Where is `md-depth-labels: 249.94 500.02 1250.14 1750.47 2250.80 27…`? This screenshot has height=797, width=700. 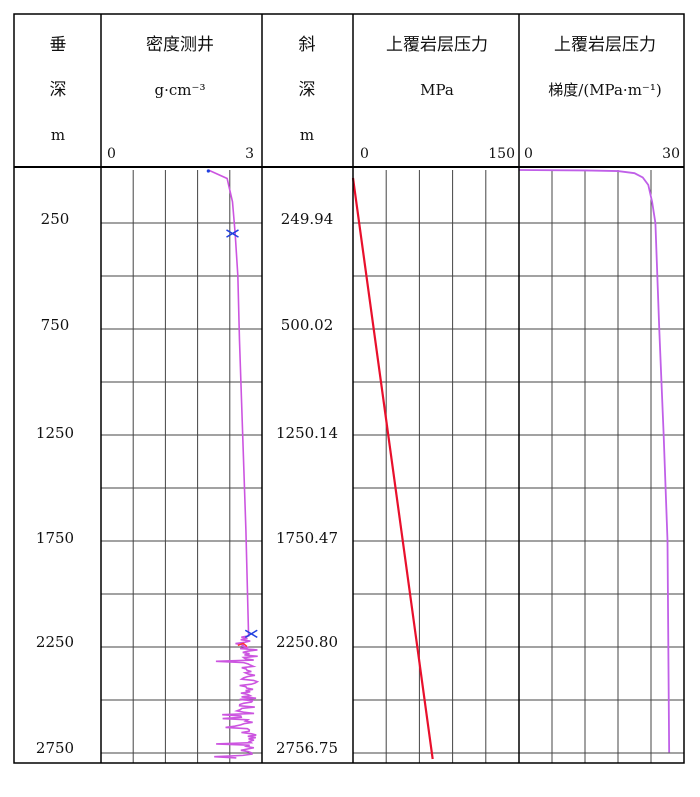 md-depth-labels: 249.94 500.02 1250.14 1750.47 2250.80 27… is located at coordinates (307, 483).